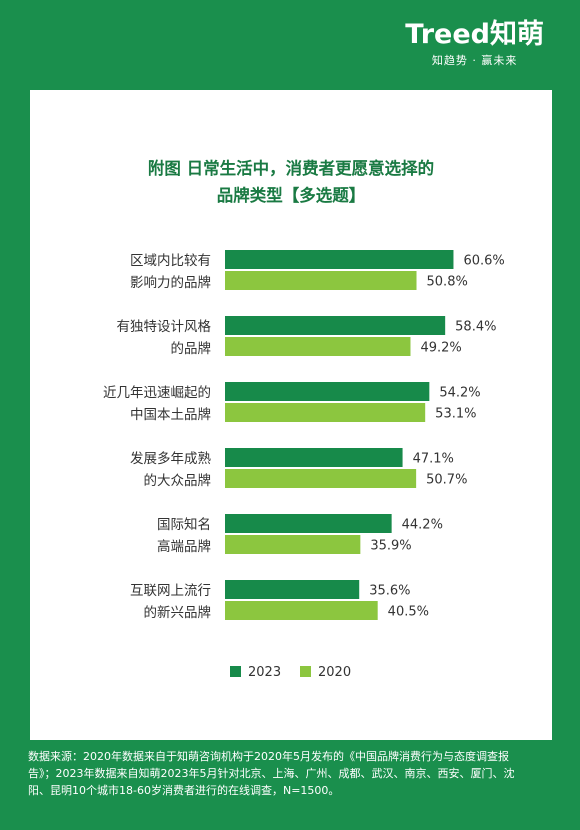 This screenshot has height=830, width=580. What do you see at coordinates (389, 591) in the screenshot?
I see `value-label: 35.6%` at bounding box center [389, 591].